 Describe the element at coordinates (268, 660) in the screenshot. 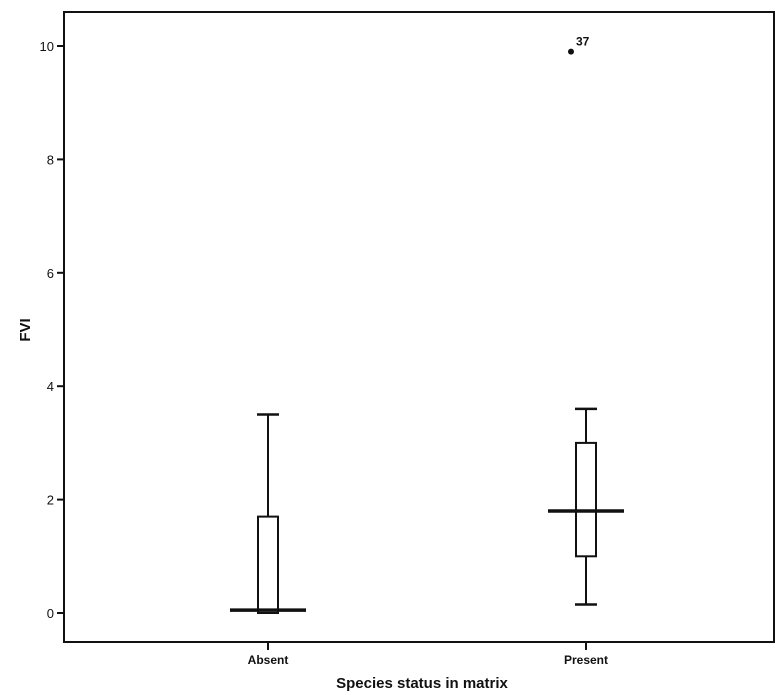

I see `x-tick-label-absent: Absent` at that location.